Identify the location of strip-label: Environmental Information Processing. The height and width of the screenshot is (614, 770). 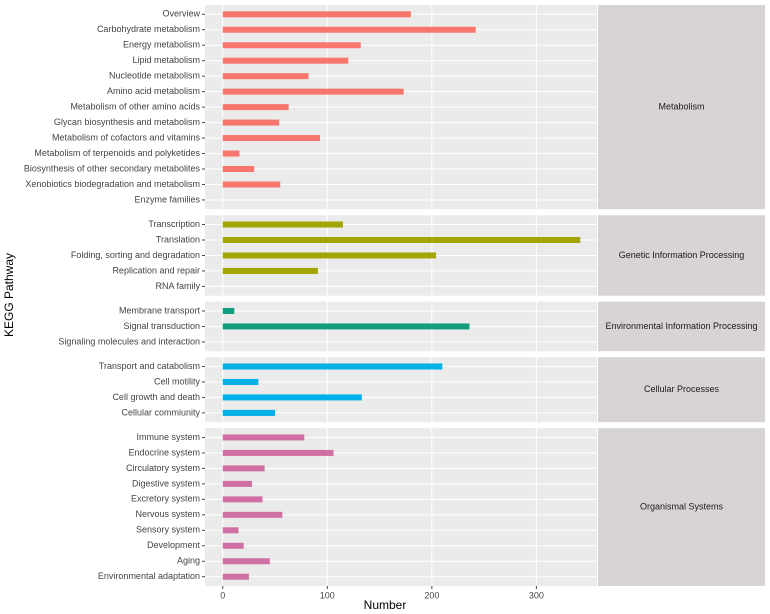
(681, 326).